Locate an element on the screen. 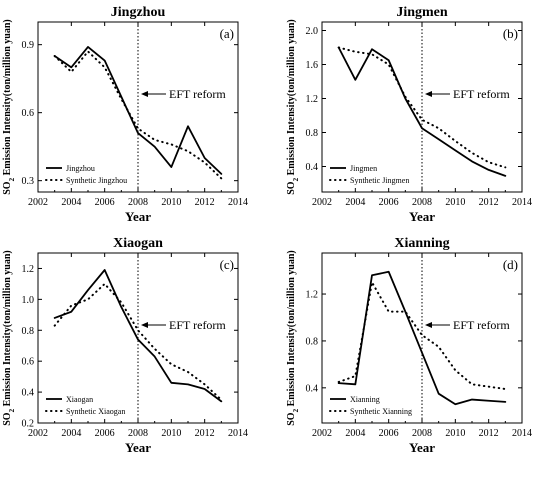 The image size is (550, 477). panel-letter: (c) is located at coordinates (227, 264).